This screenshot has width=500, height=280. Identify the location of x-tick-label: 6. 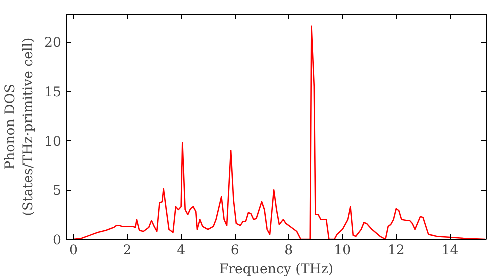
(235, 251).